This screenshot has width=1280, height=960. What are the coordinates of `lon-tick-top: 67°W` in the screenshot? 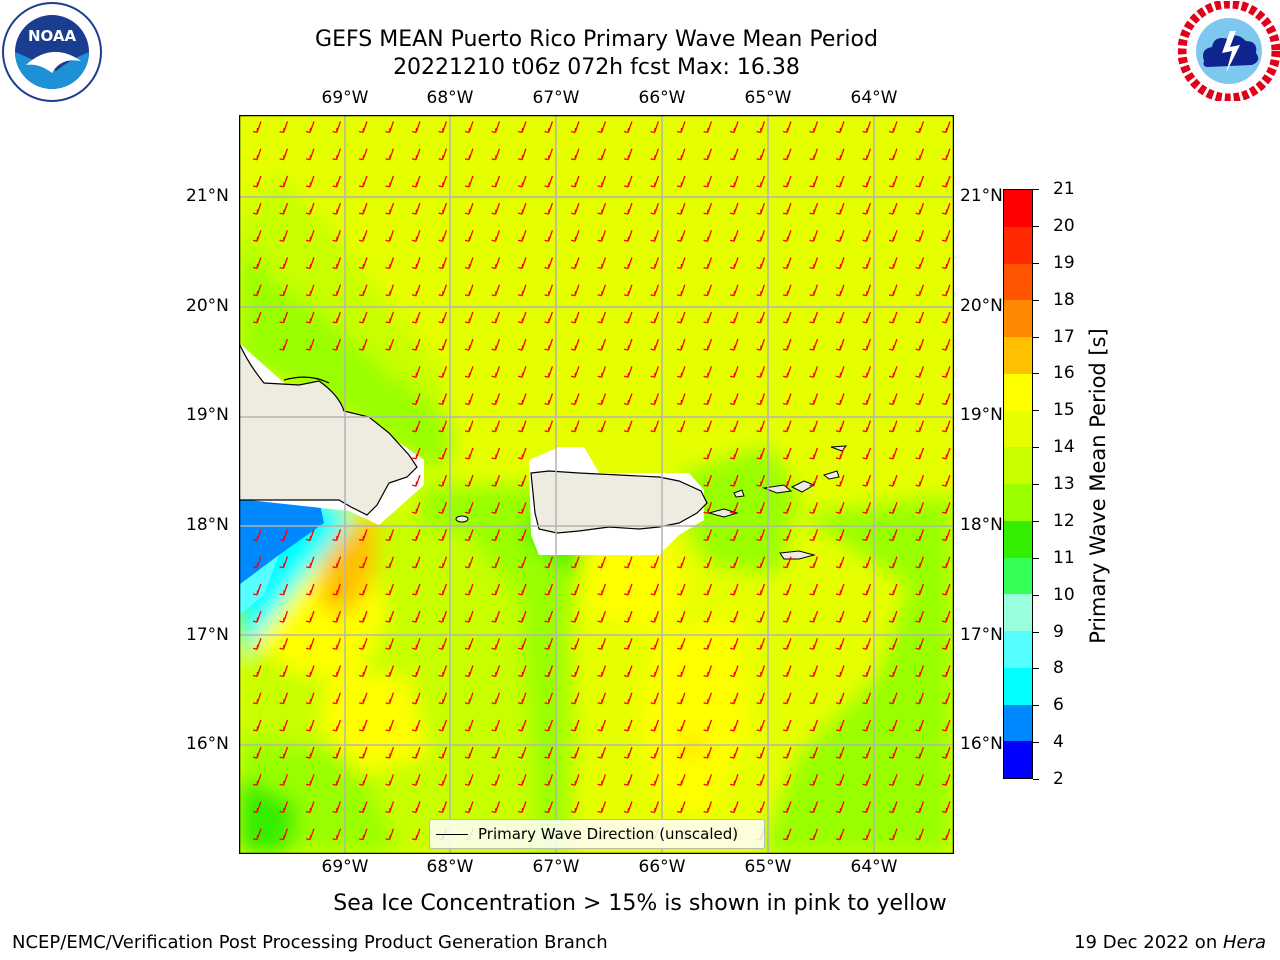 It's located at (556, 98).